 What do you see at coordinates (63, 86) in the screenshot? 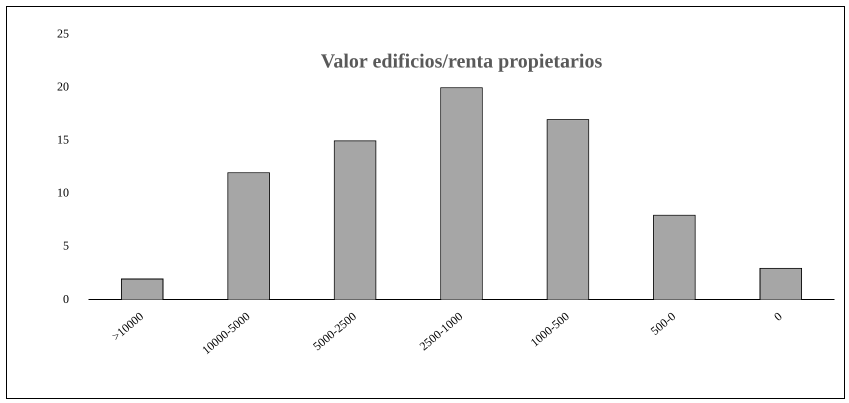
I see `y-tick-label: 20` at bounding box center [63, 86].